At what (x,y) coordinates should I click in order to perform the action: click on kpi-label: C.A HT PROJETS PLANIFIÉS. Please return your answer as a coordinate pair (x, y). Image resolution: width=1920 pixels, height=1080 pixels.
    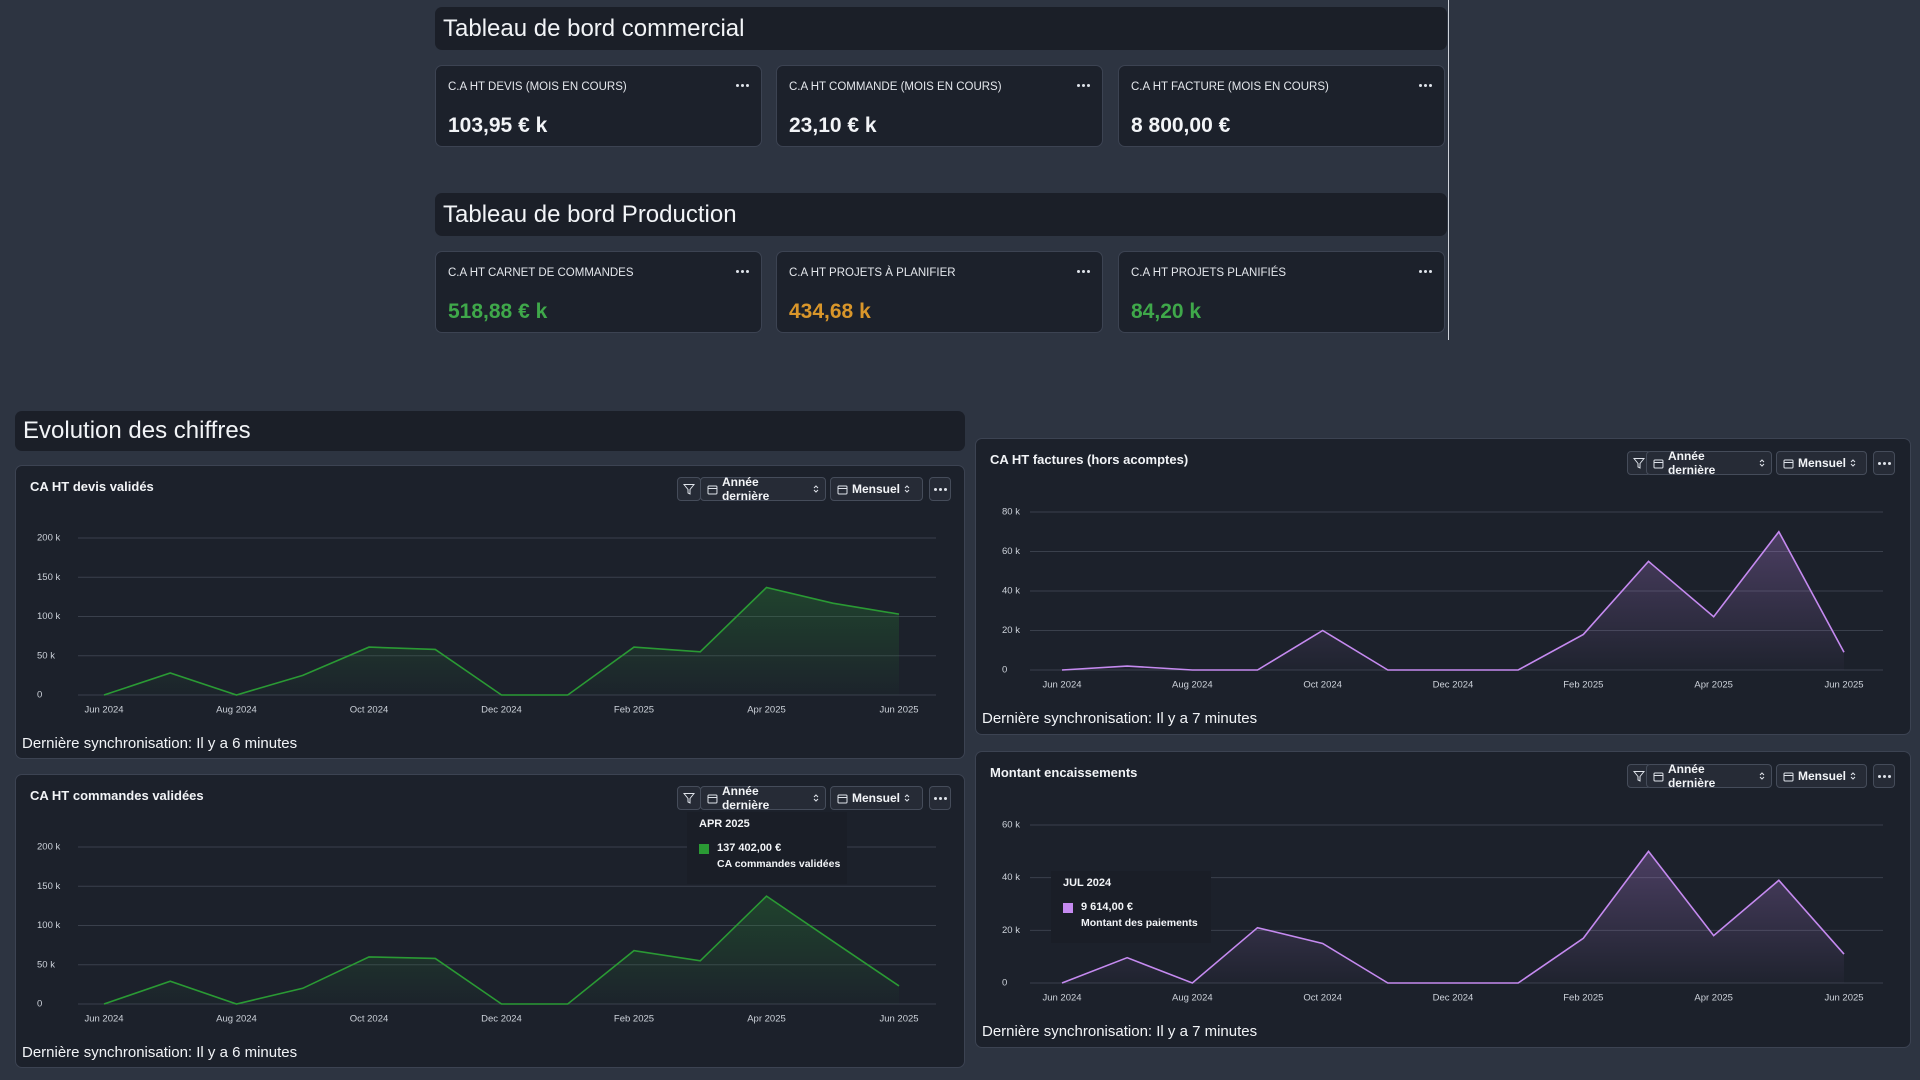
    Looking at the image, I should click on (1209, 273).